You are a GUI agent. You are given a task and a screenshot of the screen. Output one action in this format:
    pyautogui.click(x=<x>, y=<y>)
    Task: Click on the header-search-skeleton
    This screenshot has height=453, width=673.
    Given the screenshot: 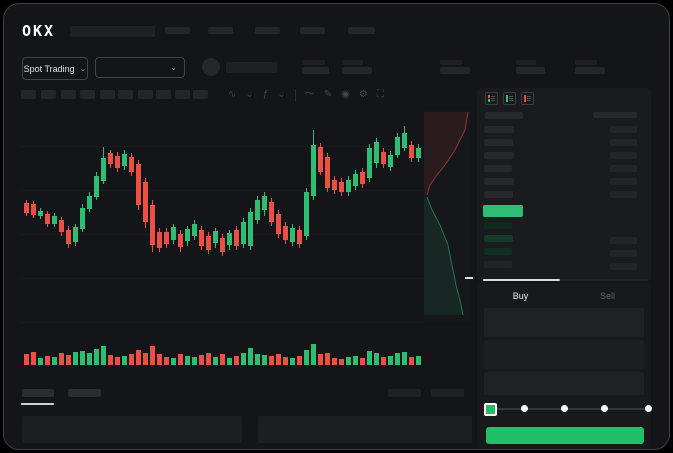 What is the action you would take?
    pyautogui.click(x=112, y=31)
    